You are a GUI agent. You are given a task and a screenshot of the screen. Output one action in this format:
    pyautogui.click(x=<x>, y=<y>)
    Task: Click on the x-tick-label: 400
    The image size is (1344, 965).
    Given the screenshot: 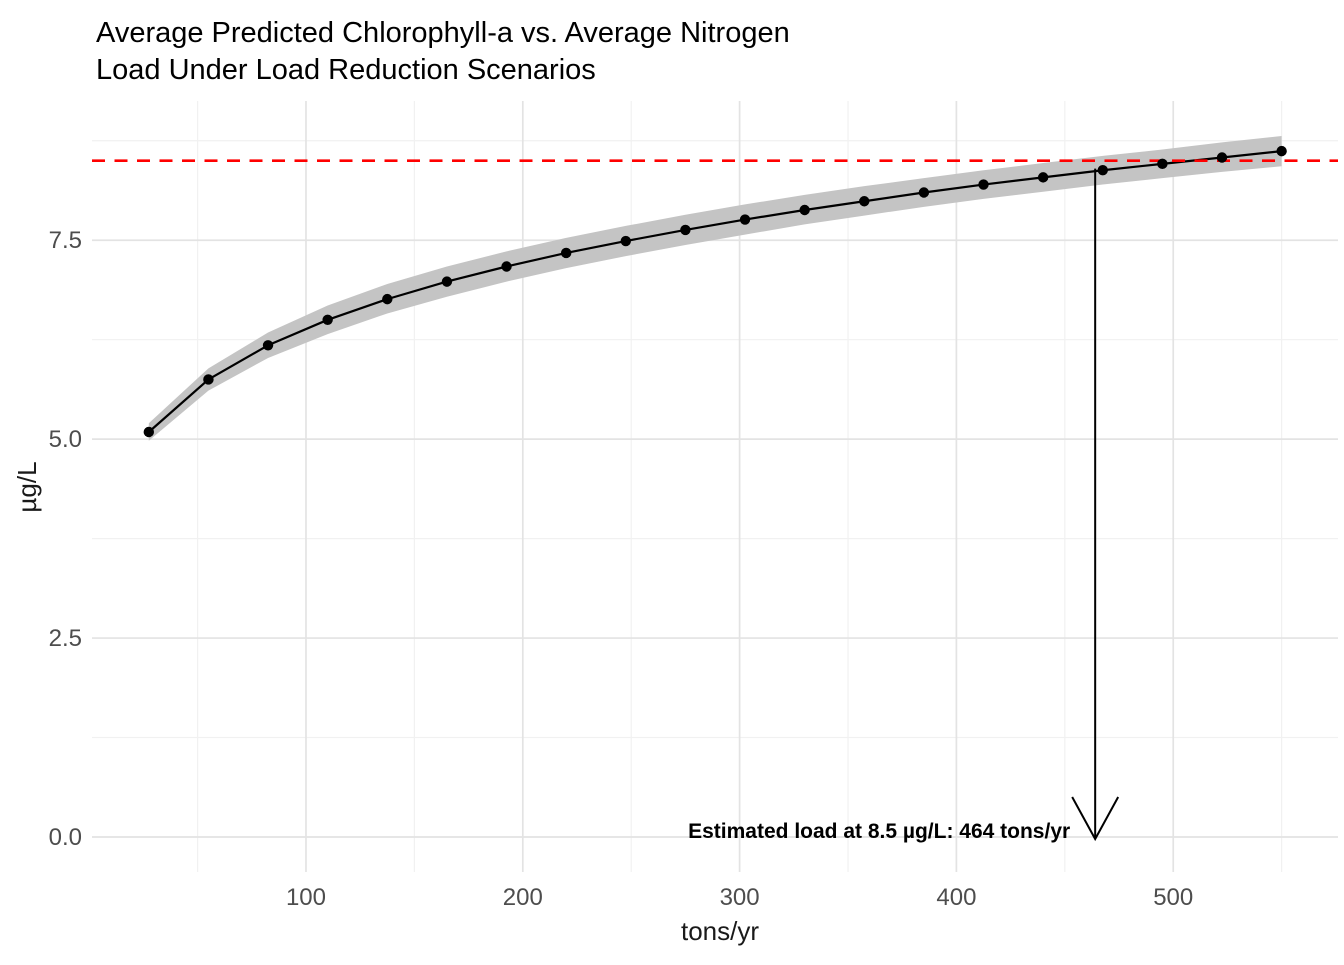 What is the action you would take?
    pyautogui.click(x=956, y=897)
    